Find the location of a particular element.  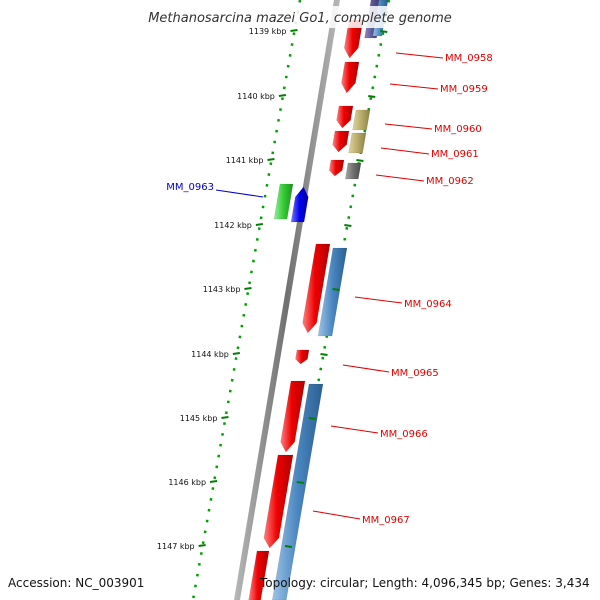

gene-label: MM_0963 is located at coordinates (190, 187).